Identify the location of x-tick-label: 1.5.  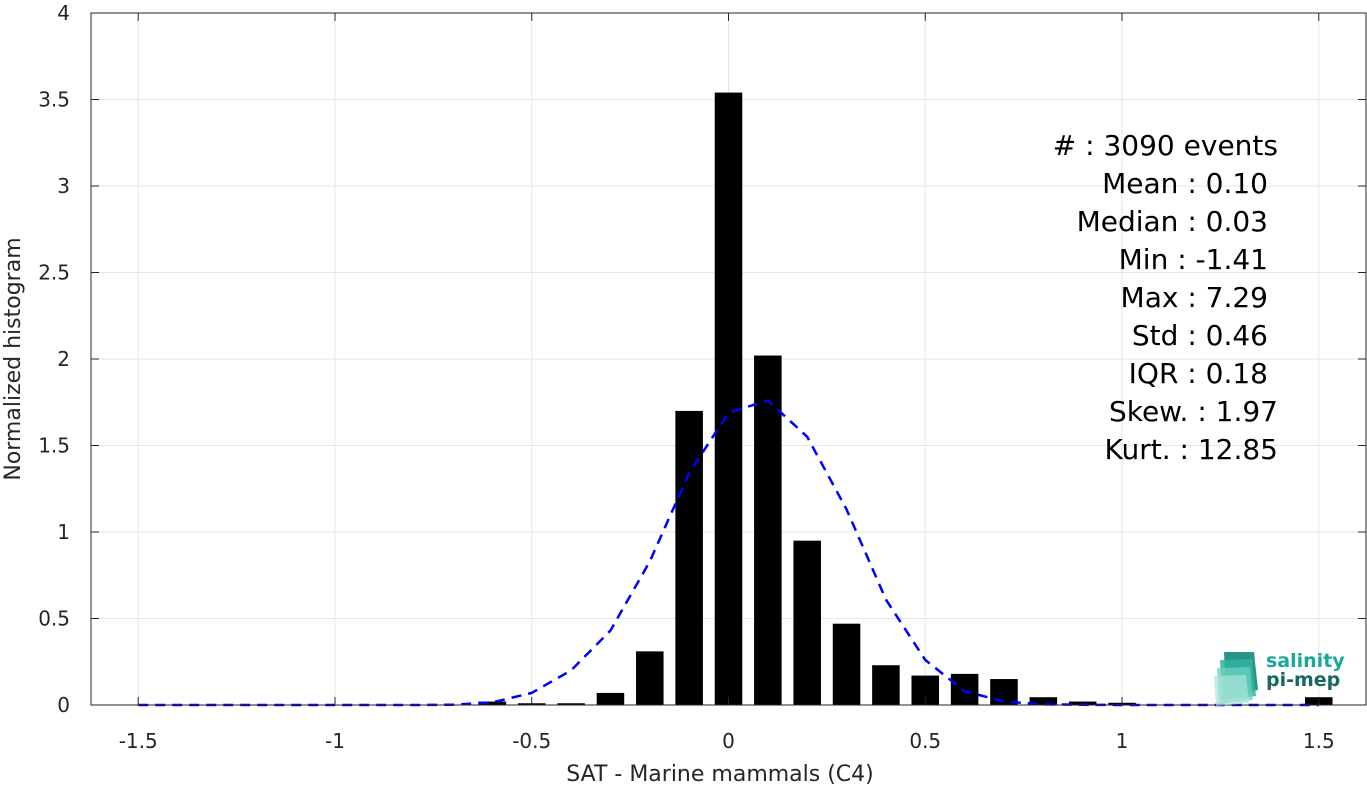
(1319, 741).